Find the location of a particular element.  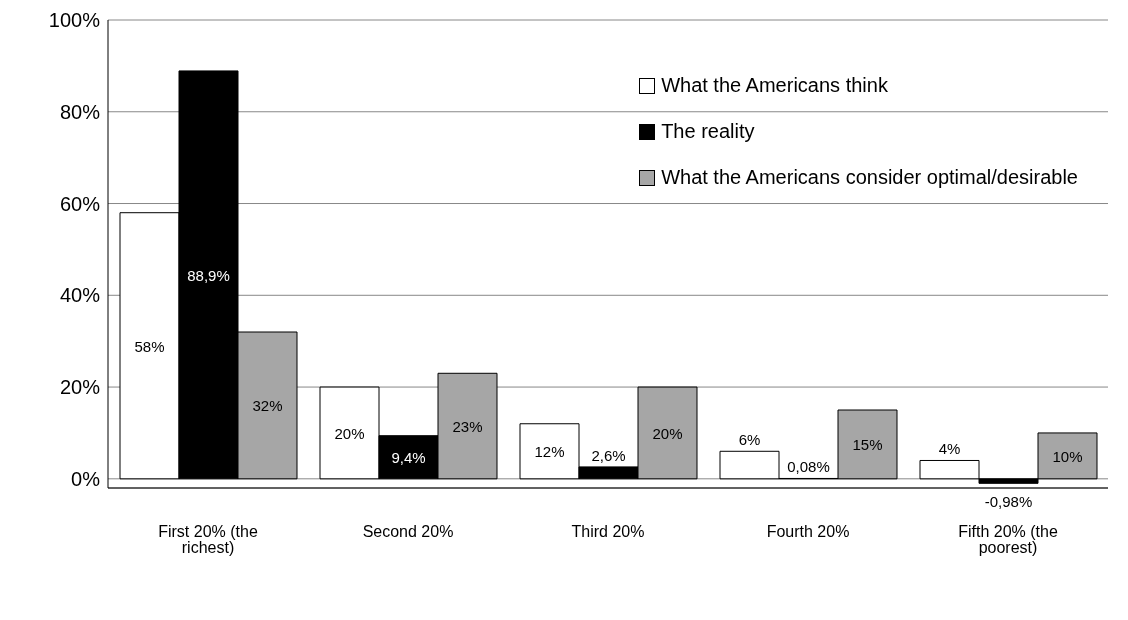

x-tick-label: Fifth 20% (the poorest) is located at coordinates (1008, 540).